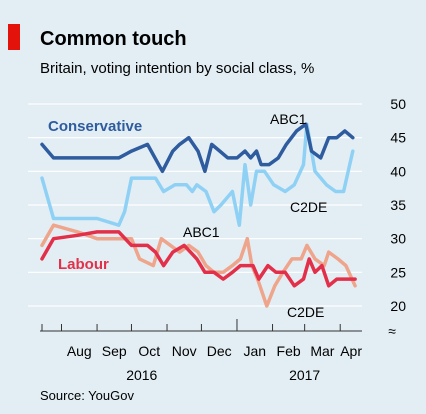  Describe the element at coordinates (197, 148) in the screenshot. I see `conservative-abc1-line` at that location.